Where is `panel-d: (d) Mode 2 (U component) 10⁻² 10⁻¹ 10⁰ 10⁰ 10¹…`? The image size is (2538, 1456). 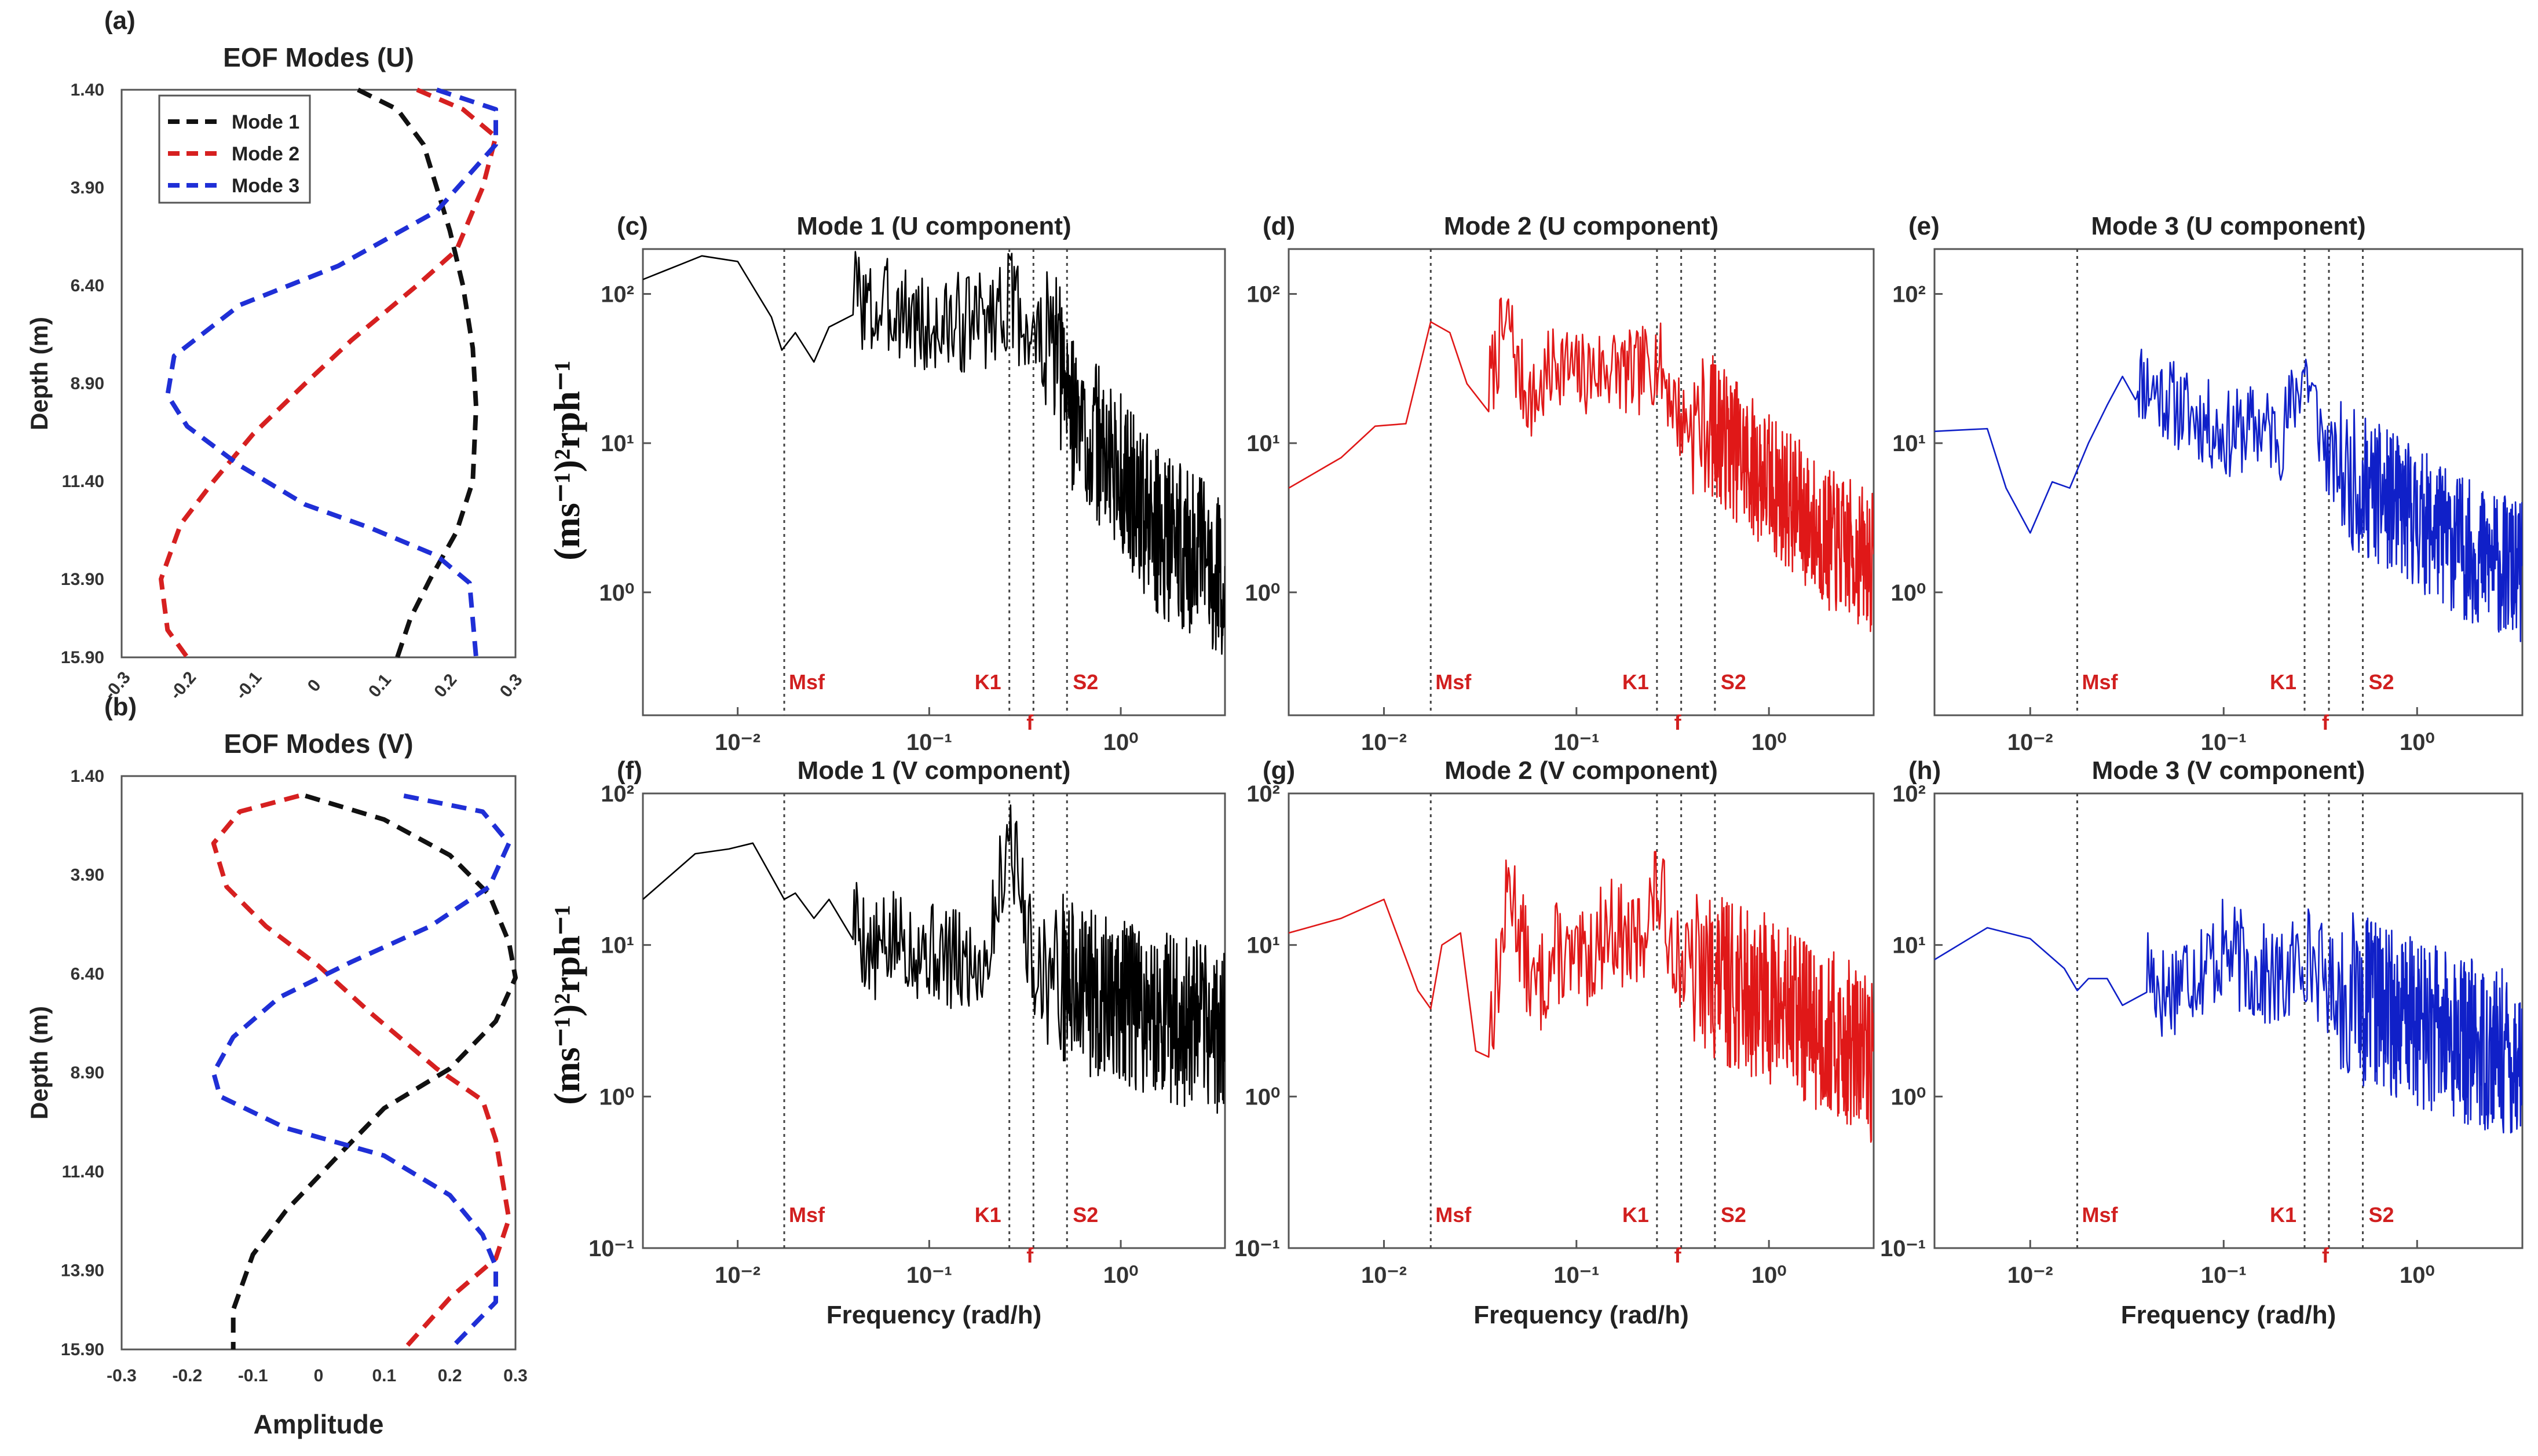 panel-d: (d) Mode 2 (U component) 10⁻² 10⁻¹ 10⁰ 10⁰ 10¹… is located at coordinates (1560, 484).